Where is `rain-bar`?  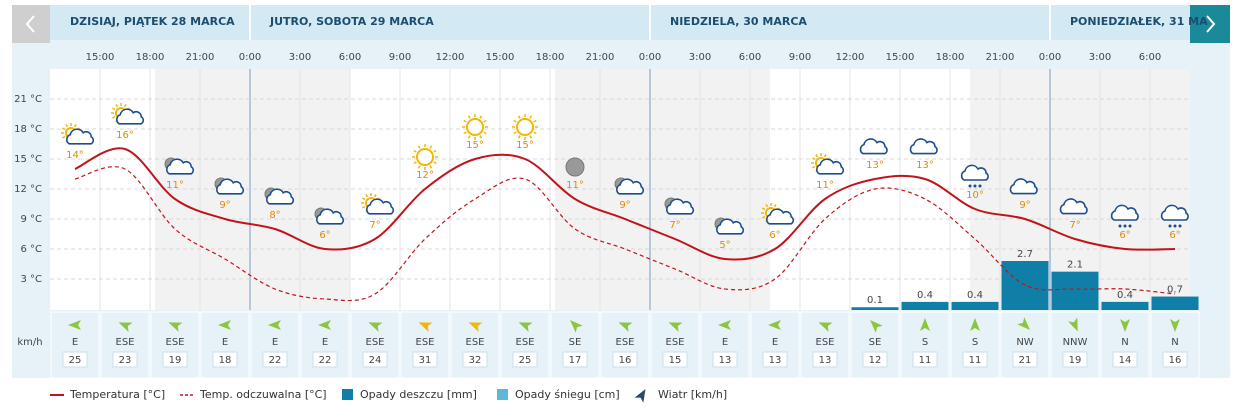 rain-bar is located at coordinates (1175, 303).